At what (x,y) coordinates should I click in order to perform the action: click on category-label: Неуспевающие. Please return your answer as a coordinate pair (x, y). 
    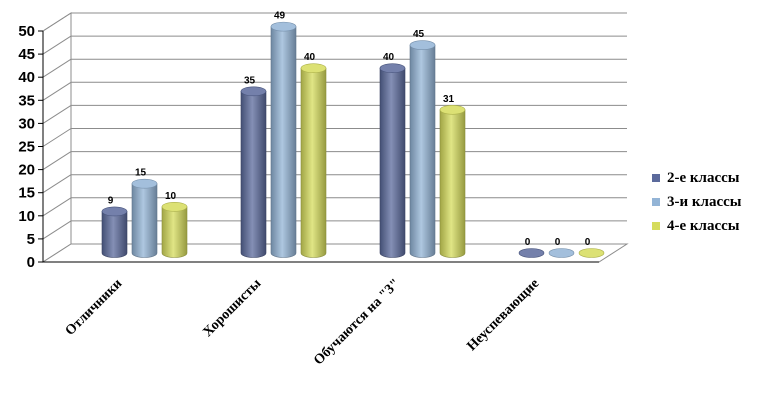
    Looking at the image, I should click on (503, 315).